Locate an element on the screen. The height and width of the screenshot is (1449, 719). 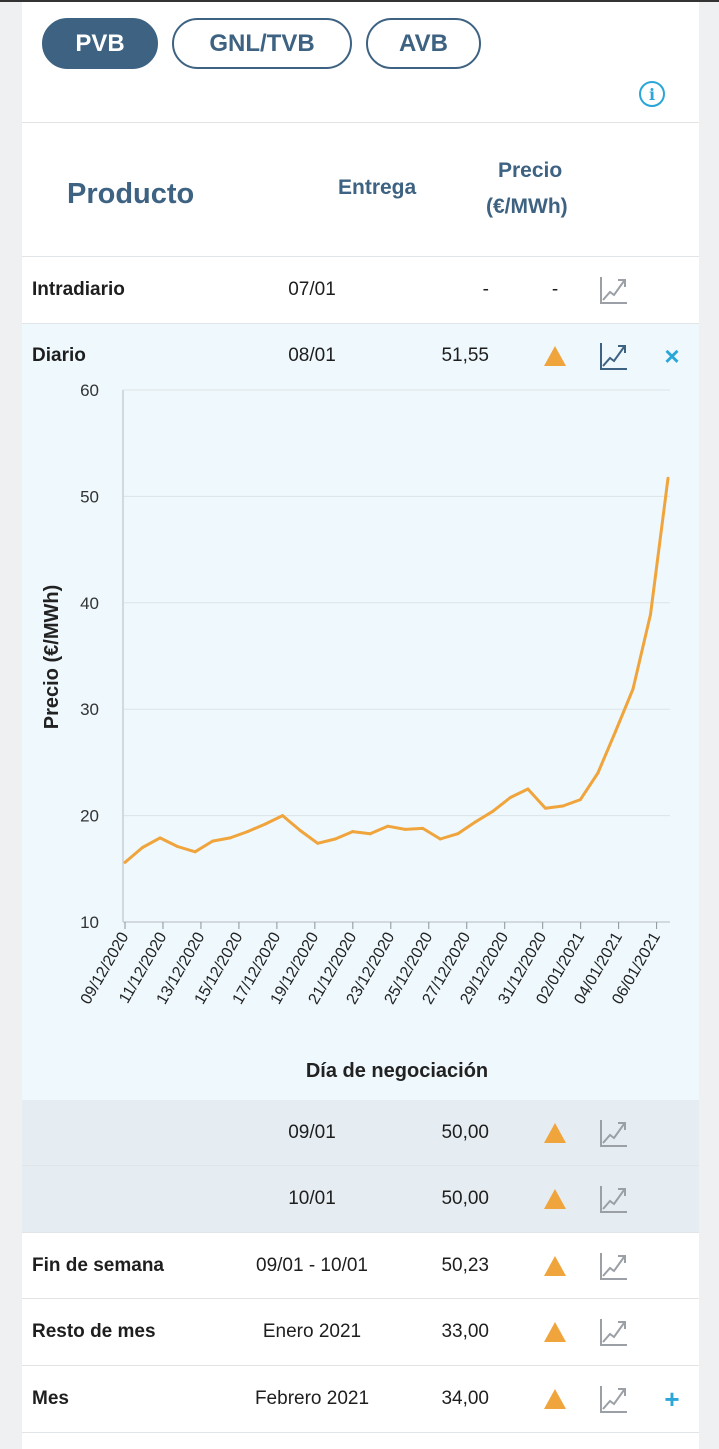
table-row-0901: 09/01 50,00 is located at coordinates (360, 1133).